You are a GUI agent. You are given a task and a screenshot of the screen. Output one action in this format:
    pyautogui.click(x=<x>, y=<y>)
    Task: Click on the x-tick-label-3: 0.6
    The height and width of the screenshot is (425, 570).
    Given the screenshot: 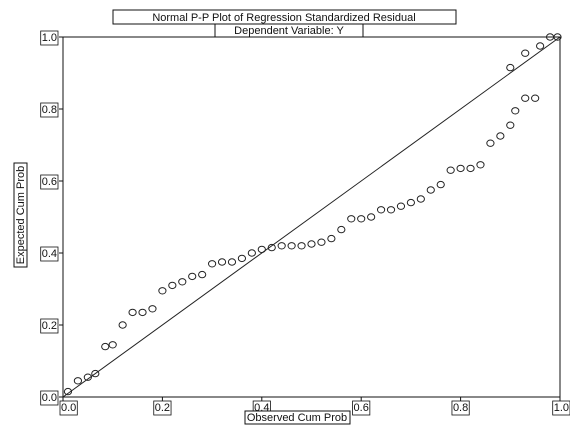 What is the action you would take?
    pyautogui.click(x=361, y=408)
    